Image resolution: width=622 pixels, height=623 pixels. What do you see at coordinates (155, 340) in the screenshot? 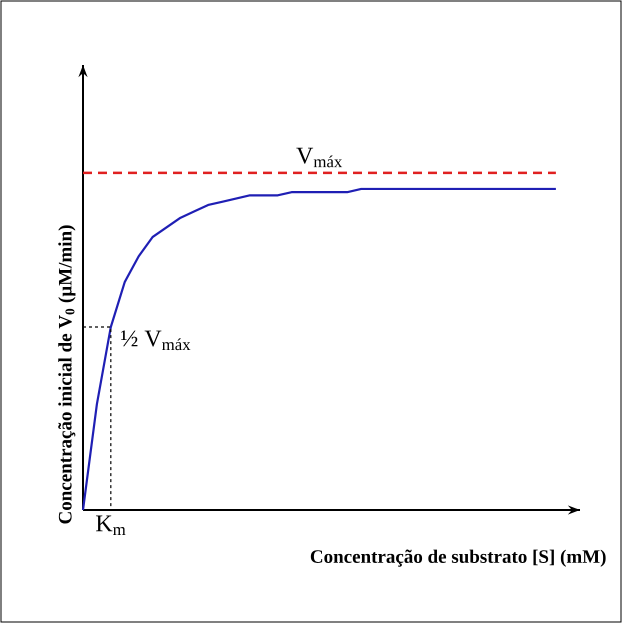
I see `ref-line-label: ½ V$_{máx}$` at bounding box center [155, 340].